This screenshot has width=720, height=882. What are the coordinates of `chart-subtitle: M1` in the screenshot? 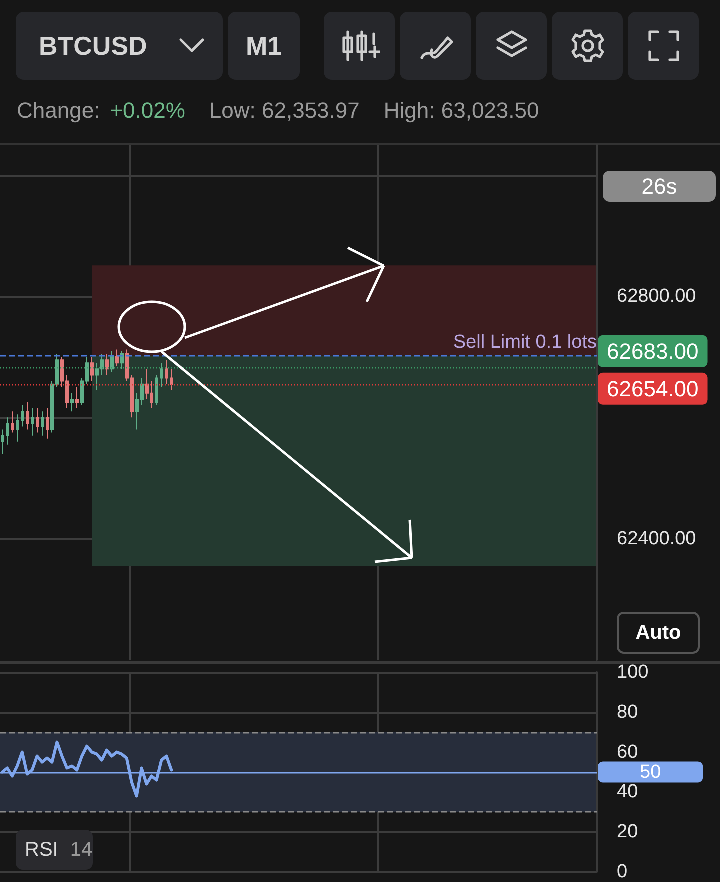 It's located at (264, 46).